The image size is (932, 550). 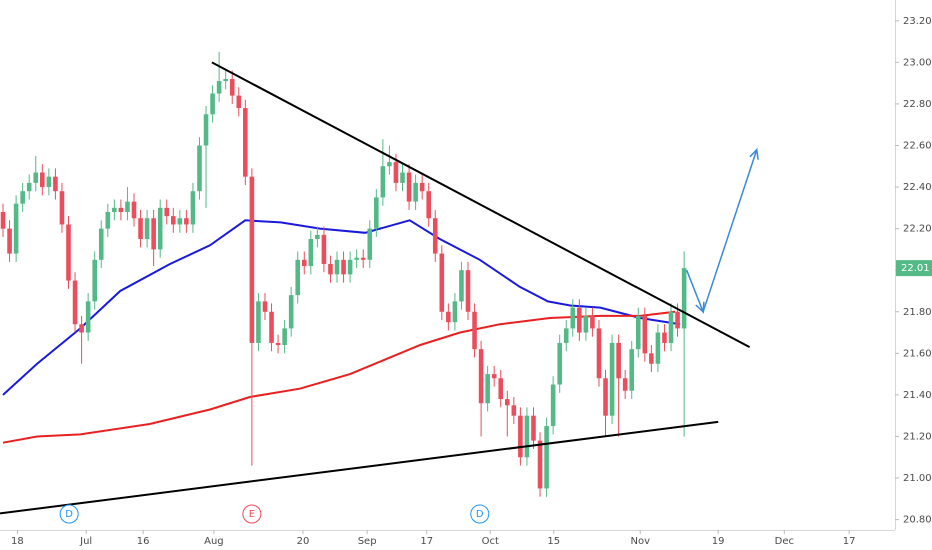 I want to click on x-tick-label: 16, so click(x=143, y=541).